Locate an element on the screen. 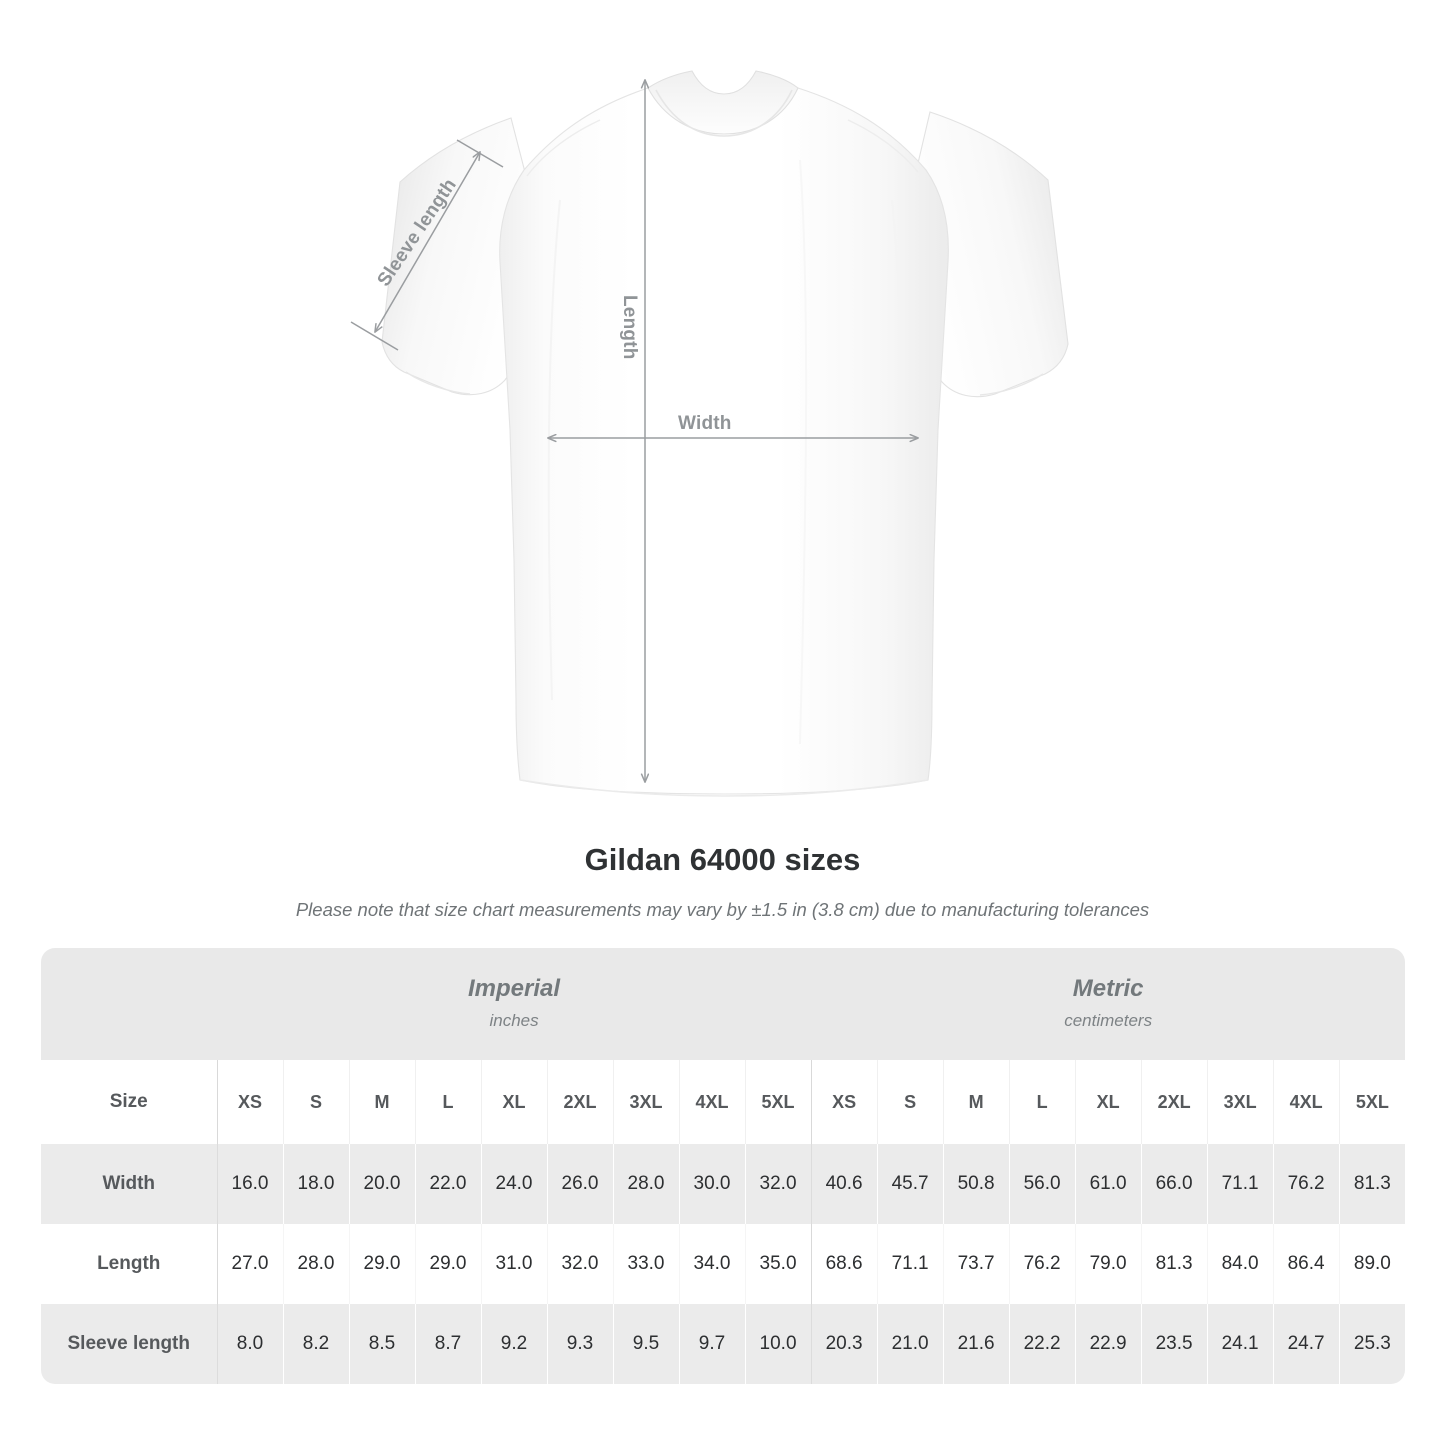 The width and height of the screenshot is (1445, 1445). cell-length-metric-xs: 68.6 is located at coordinates (844, 1264).